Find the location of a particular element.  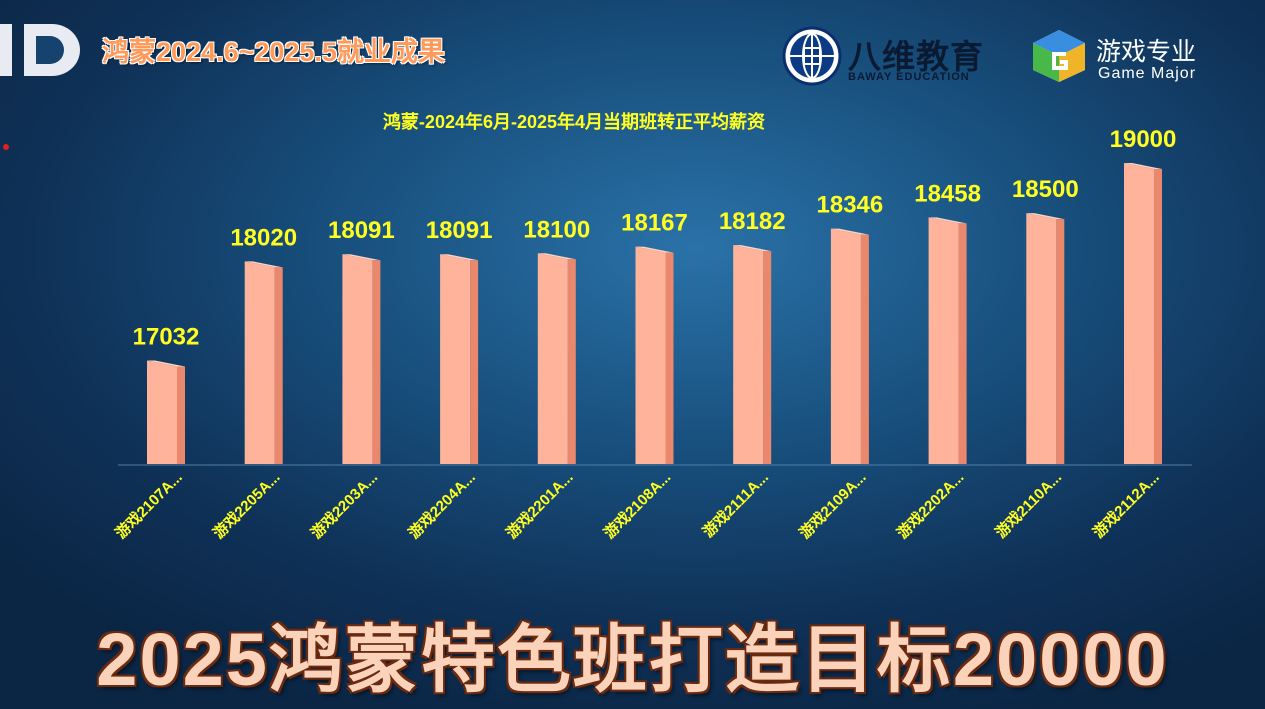

value-label-1: 18020 is located at coordinates (263, 237).